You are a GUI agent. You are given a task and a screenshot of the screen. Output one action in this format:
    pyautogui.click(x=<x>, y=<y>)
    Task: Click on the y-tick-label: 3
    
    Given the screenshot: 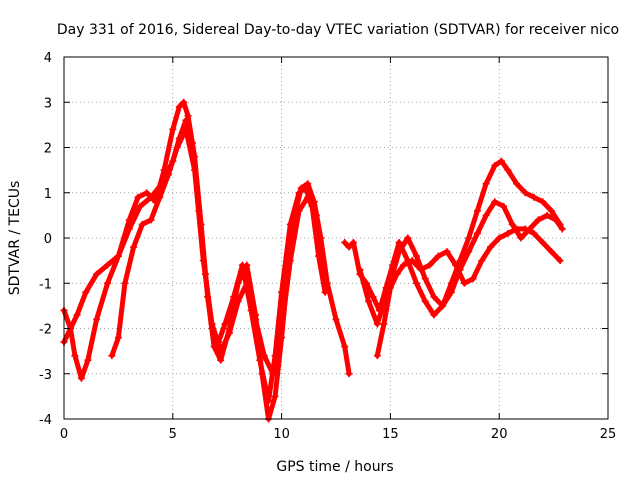 What is the action you would take?
    pyautogui.click(x=48, y=103)
    